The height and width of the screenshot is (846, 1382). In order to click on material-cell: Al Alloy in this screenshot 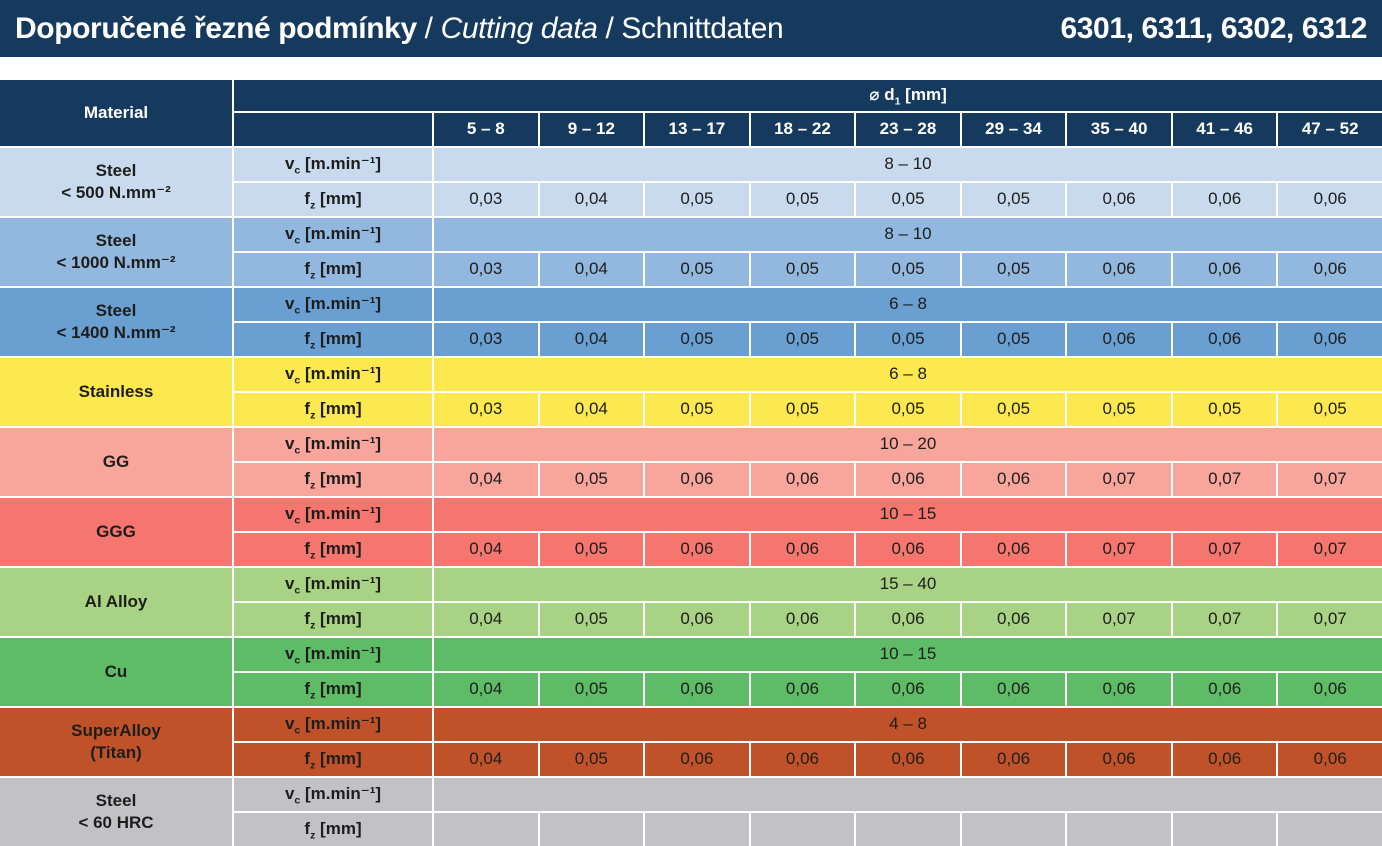, I will do `click(116, 602)`.